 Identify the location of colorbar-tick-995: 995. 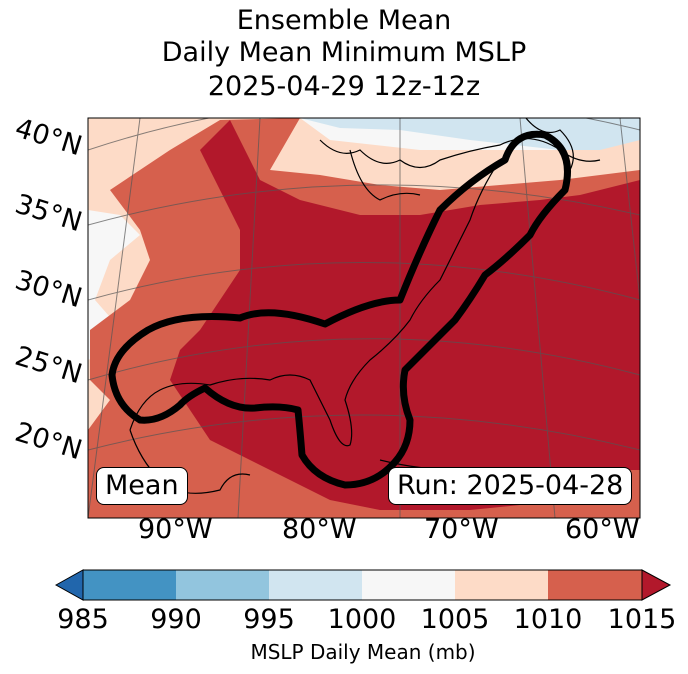
(269, 619).